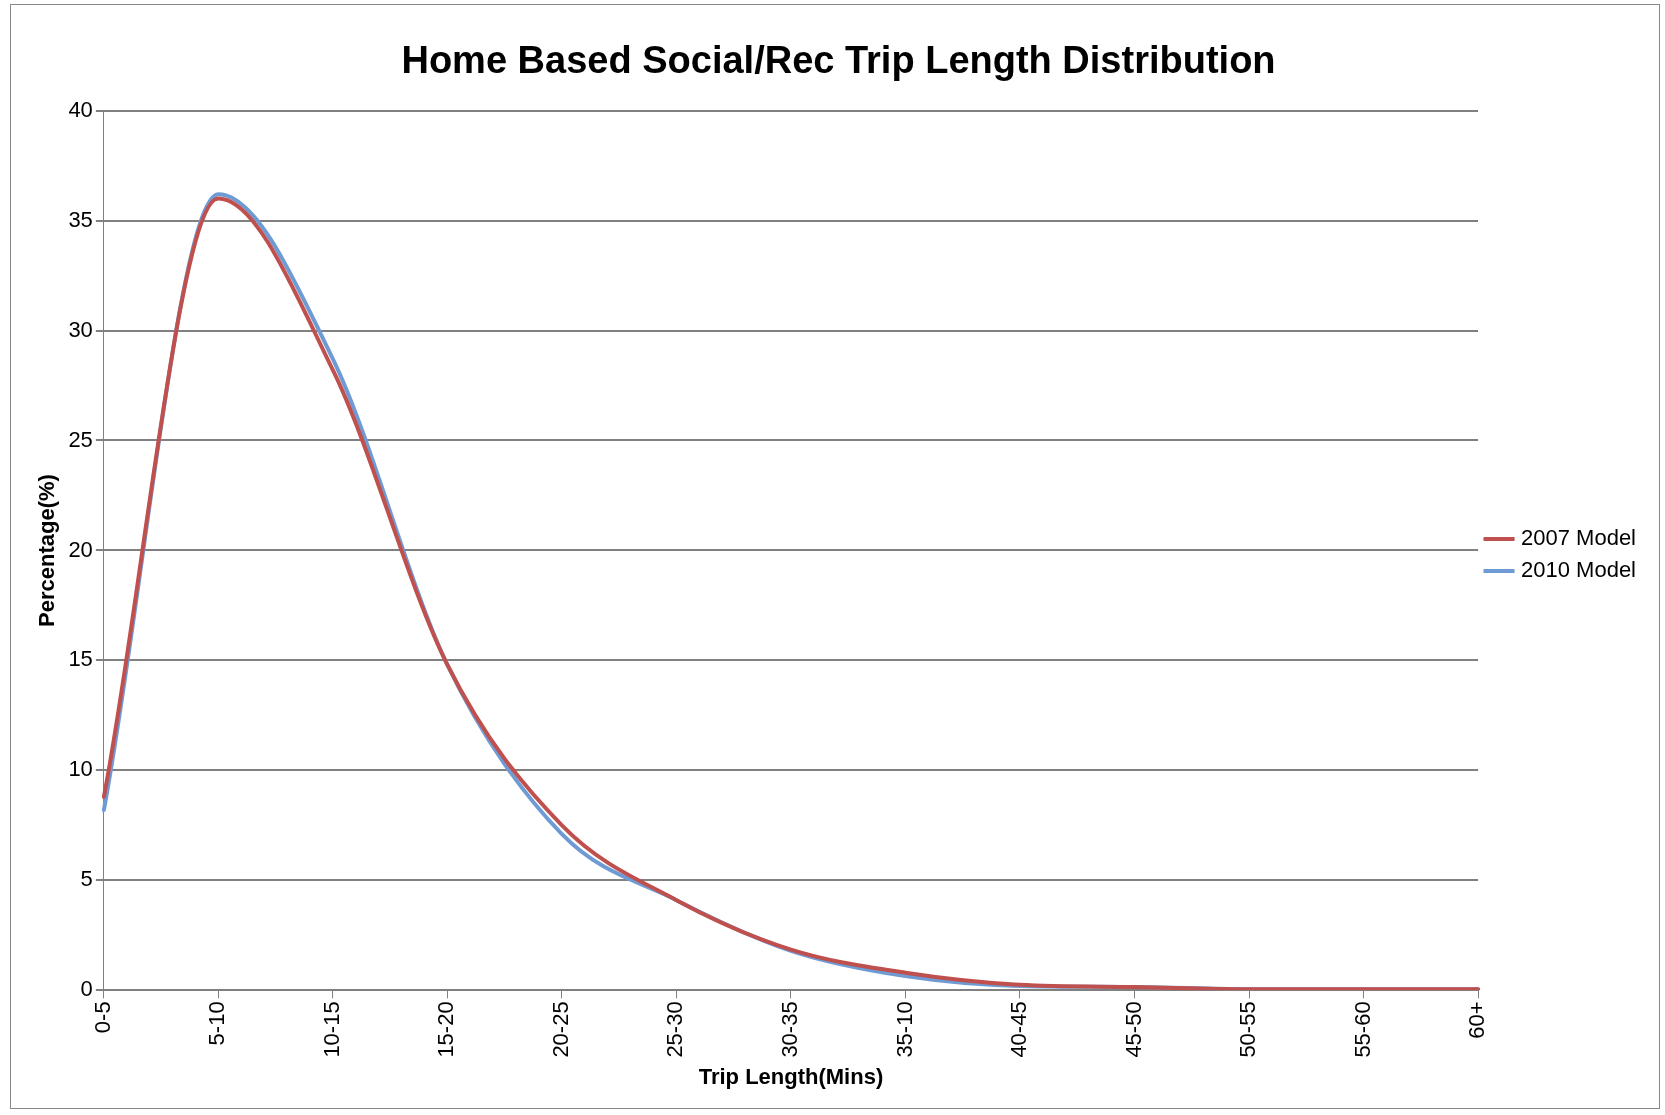  What do you see at coordinates (1362, 1029) in the screenshot?
I see `x-tick-label: 55-60` at bounding box center [1362, 1029].